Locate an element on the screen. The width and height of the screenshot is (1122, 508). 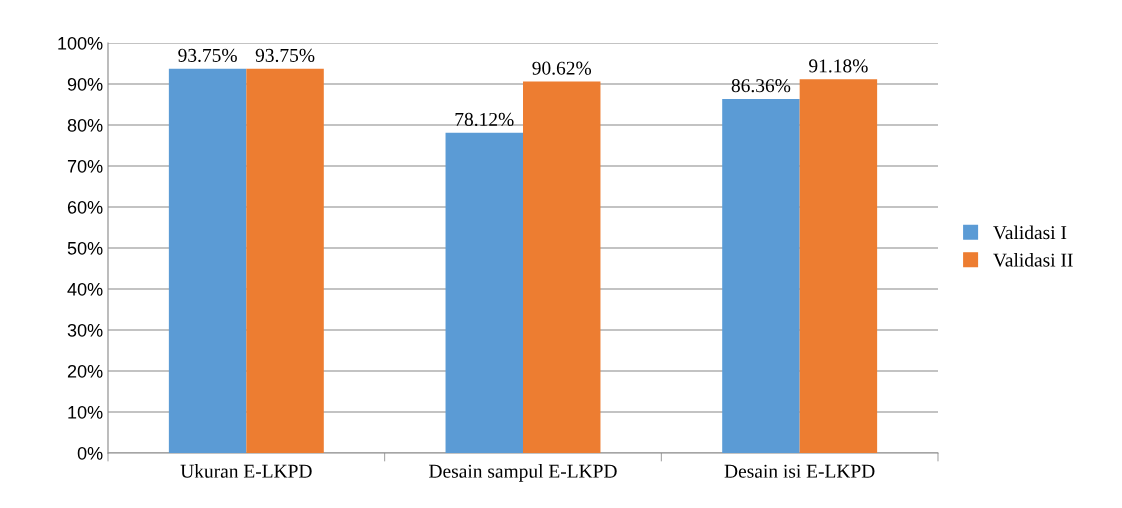
y-tick-label: 30% is located at coordinates (85, 330).